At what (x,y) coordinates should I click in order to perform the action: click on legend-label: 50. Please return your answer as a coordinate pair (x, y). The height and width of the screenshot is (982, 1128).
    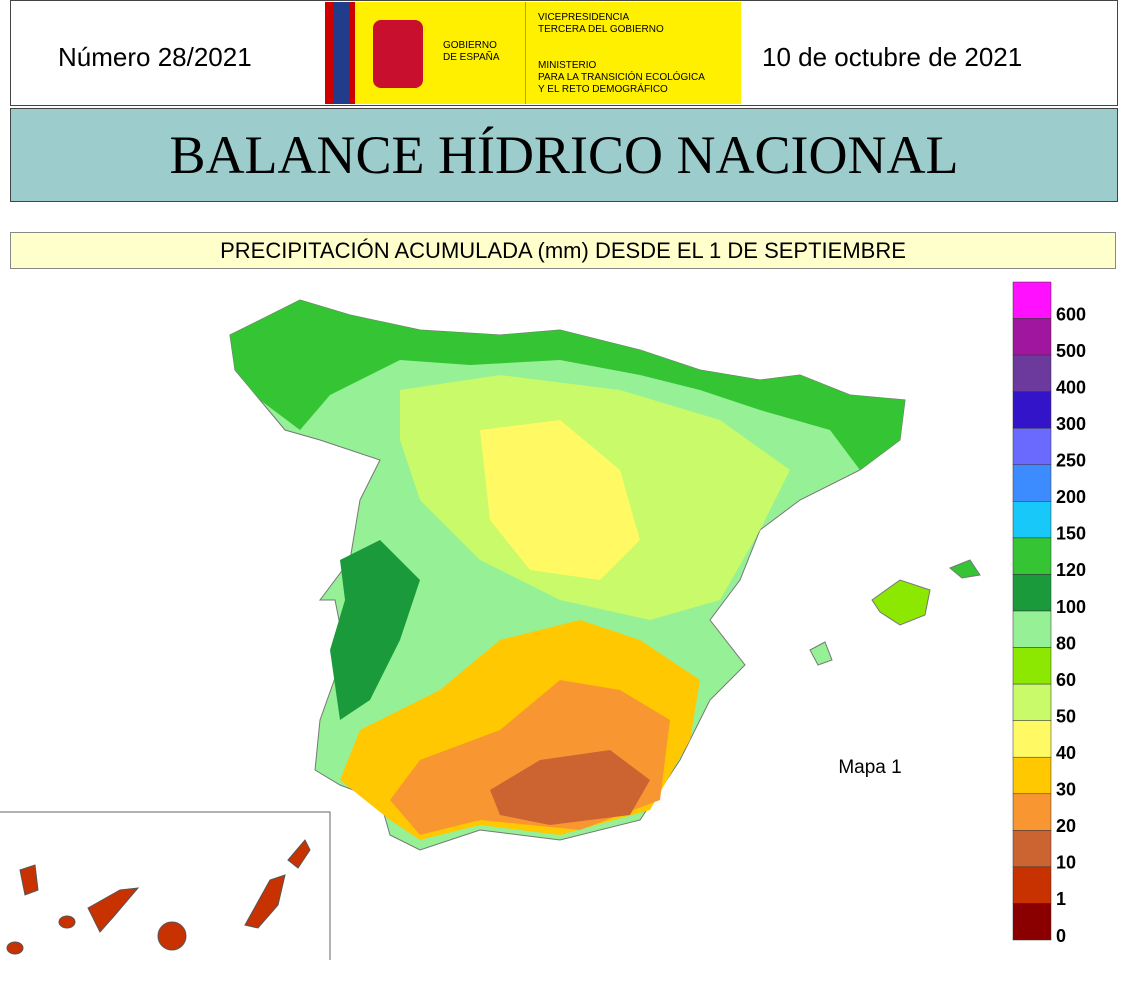
    Looking at the image, I should click on (1066, 716).